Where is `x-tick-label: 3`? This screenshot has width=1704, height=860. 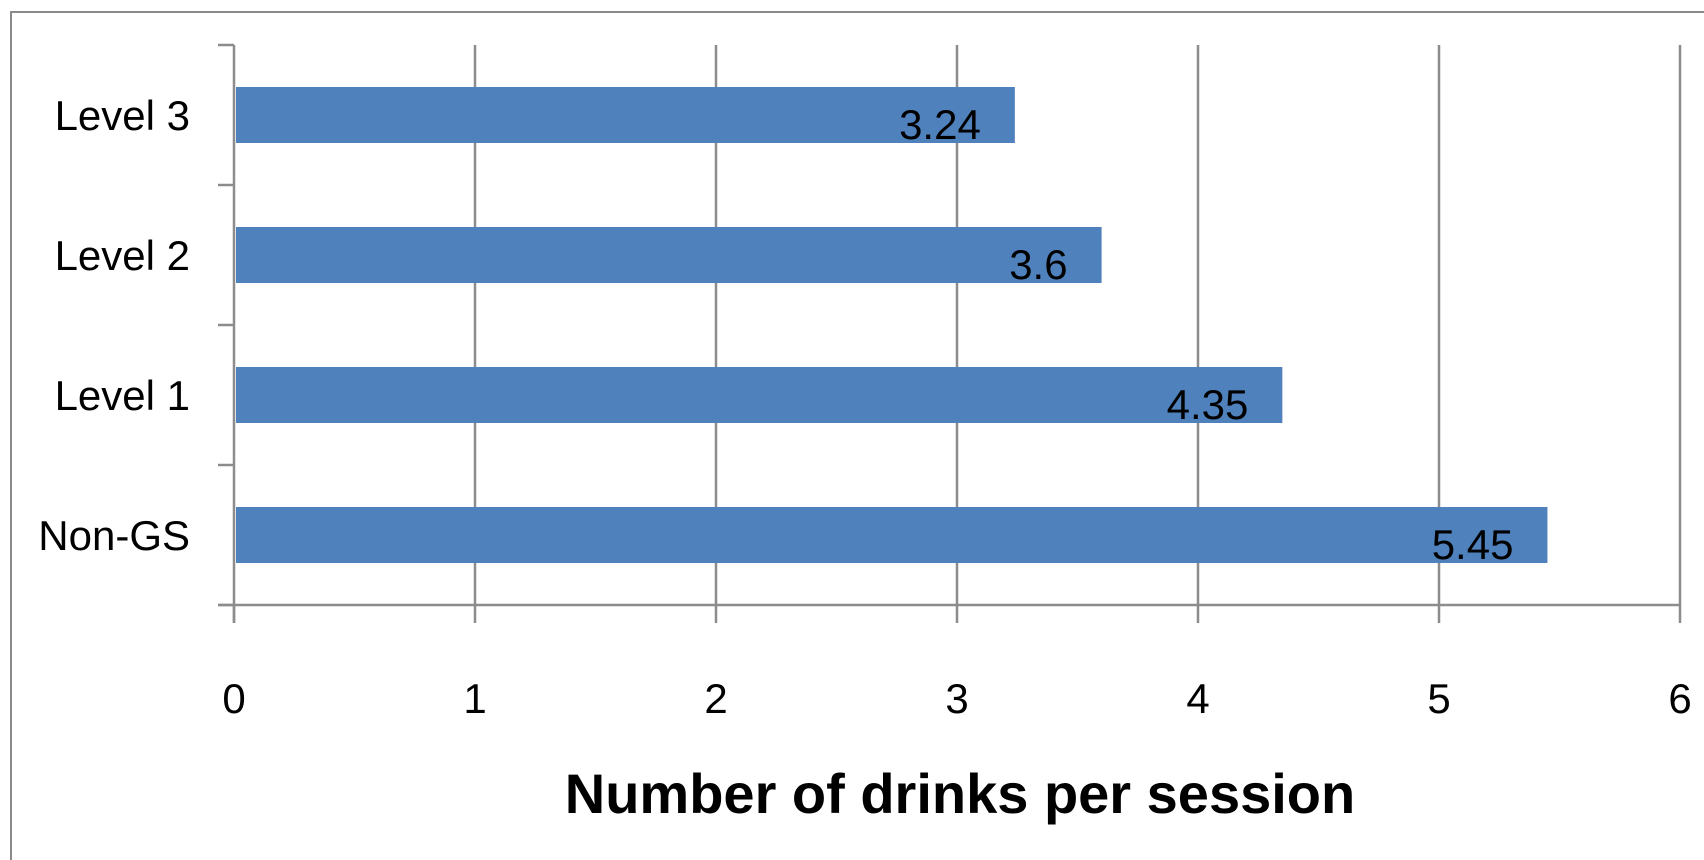
x-tick-label: 3 is located at coordinates (956, 698).